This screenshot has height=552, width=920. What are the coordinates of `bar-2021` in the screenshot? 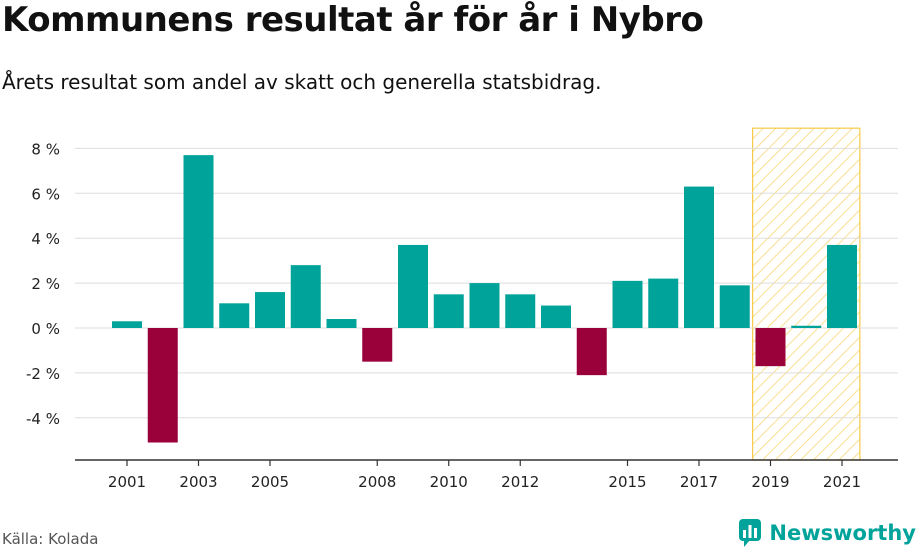 It's located at (842, 286).